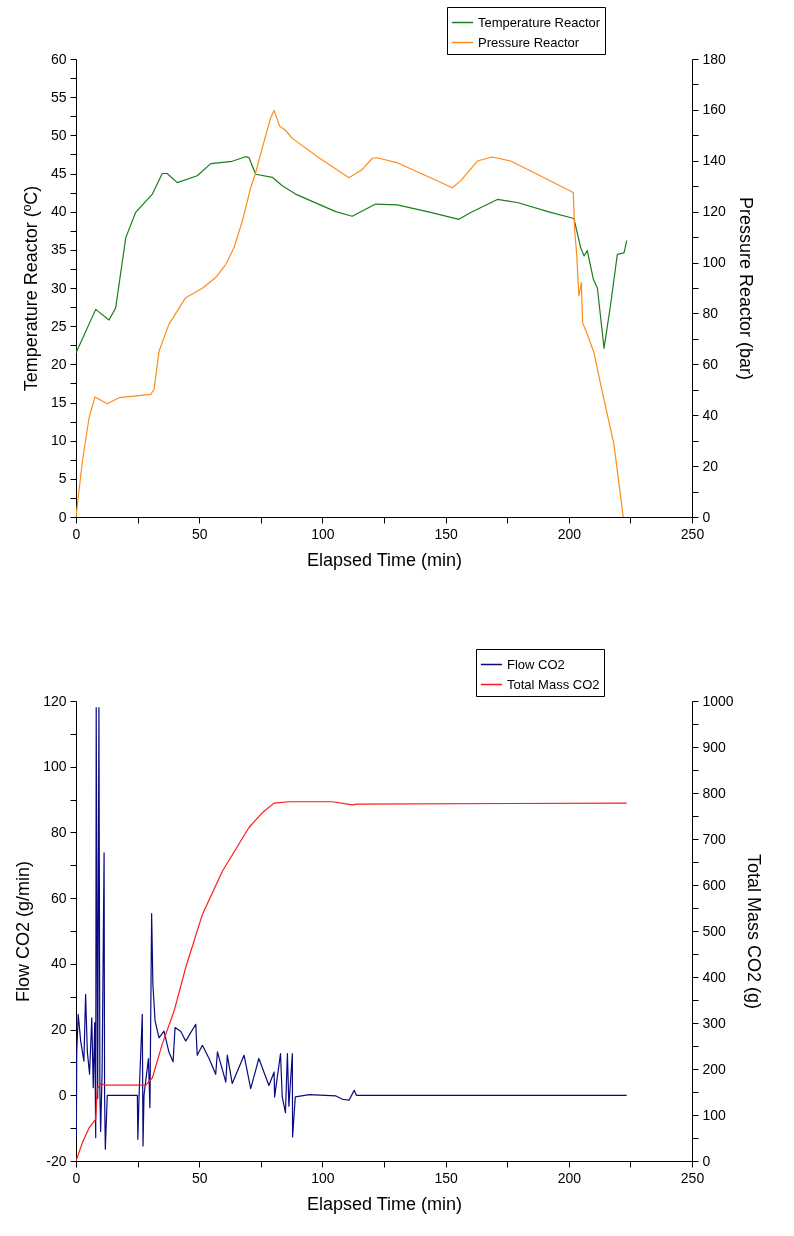 The width and height of the screenshot is (794, 1236). I want to click on legend-label: Total Mass CO2, so click(553, 684).